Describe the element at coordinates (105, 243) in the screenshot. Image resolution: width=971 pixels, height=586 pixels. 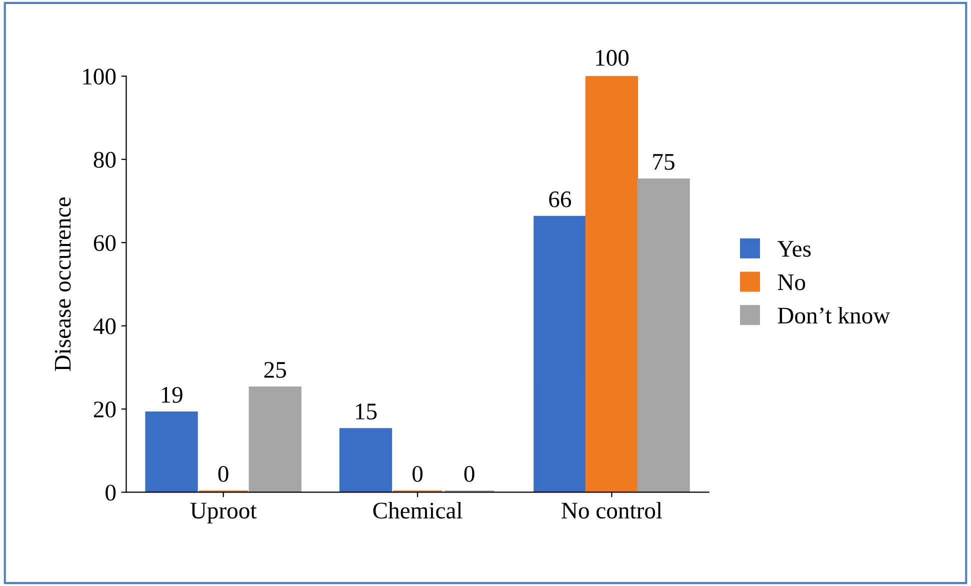
I see `y-tick-label: 60` at that location.